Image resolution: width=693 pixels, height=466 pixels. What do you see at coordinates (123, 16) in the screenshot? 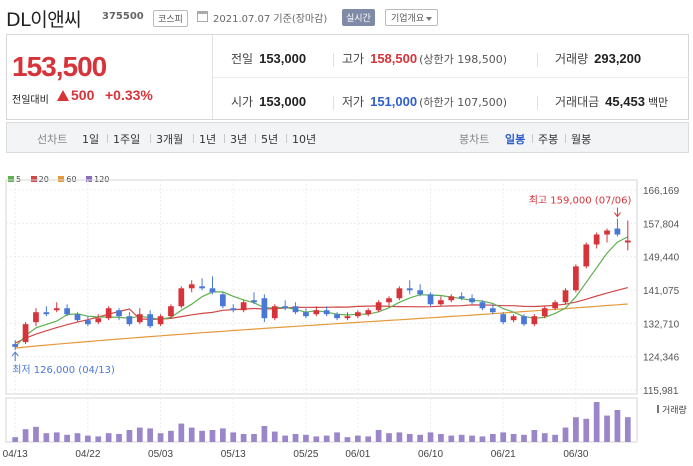
I see `stock-code: 375500` at bounding box center [123, 16].